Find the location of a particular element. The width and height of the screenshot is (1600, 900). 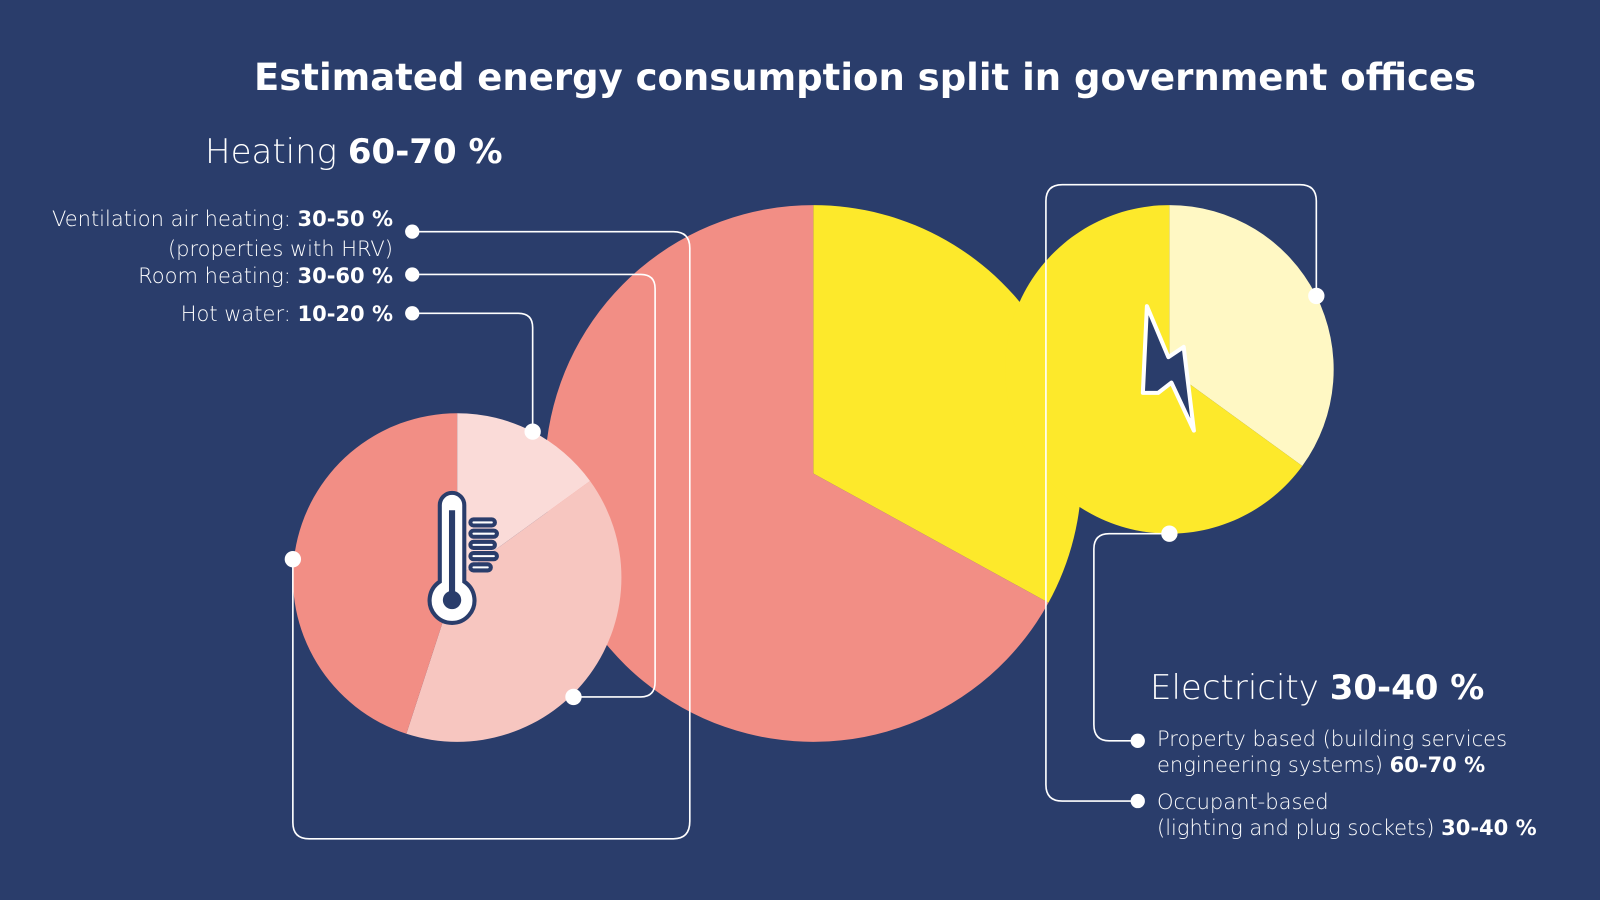

connector-property is located at coordinates (1131, 637).